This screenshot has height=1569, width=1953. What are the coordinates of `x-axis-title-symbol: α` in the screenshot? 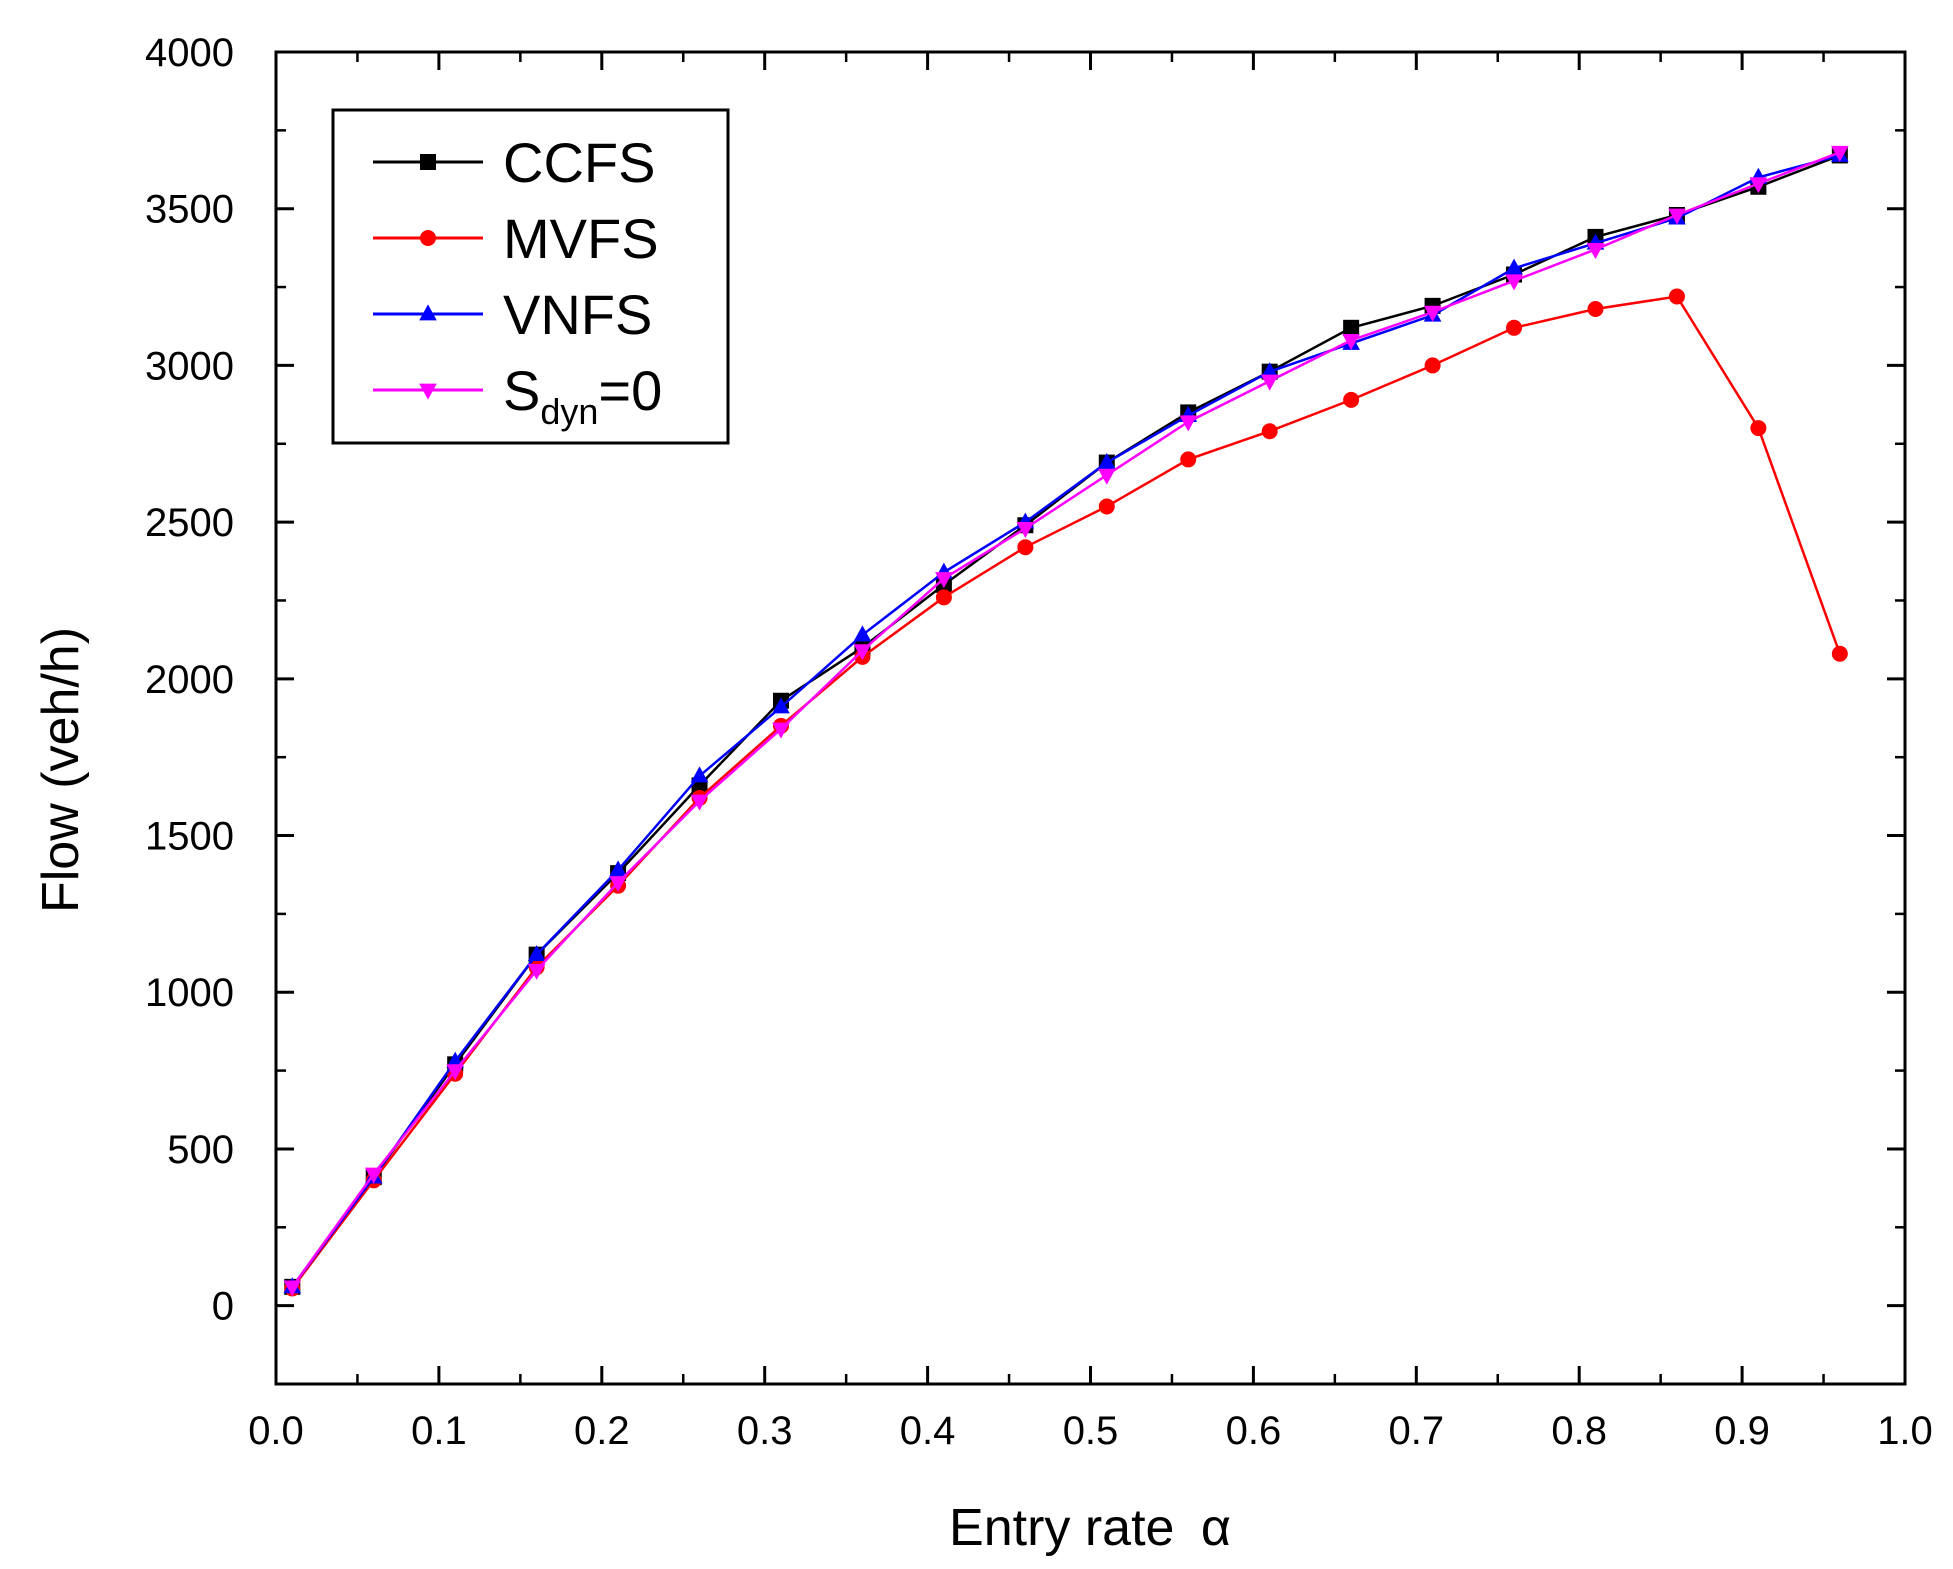 It's located at (1216, 1528).